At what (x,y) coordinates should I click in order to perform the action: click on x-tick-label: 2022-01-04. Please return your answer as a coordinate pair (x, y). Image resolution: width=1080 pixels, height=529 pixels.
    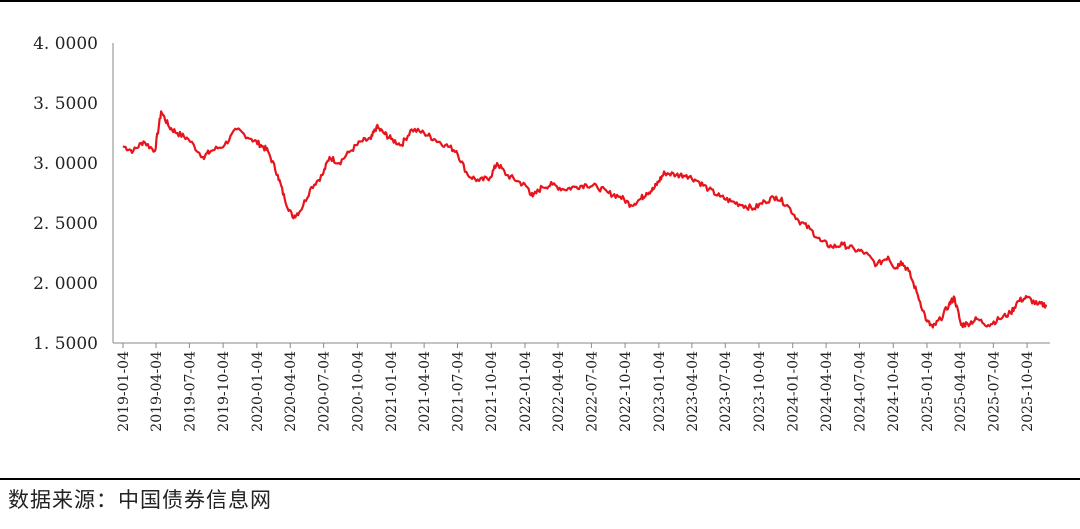
    Looking at the image, I should click on (526, 391).